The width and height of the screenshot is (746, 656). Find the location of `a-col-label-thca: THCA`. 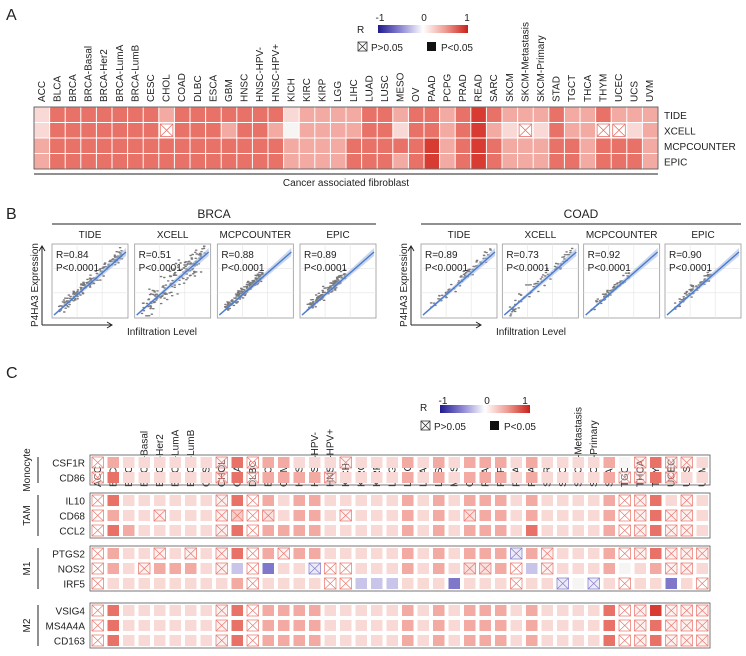

a-col-label-thca: THCA is located at coordinates (588, 88).